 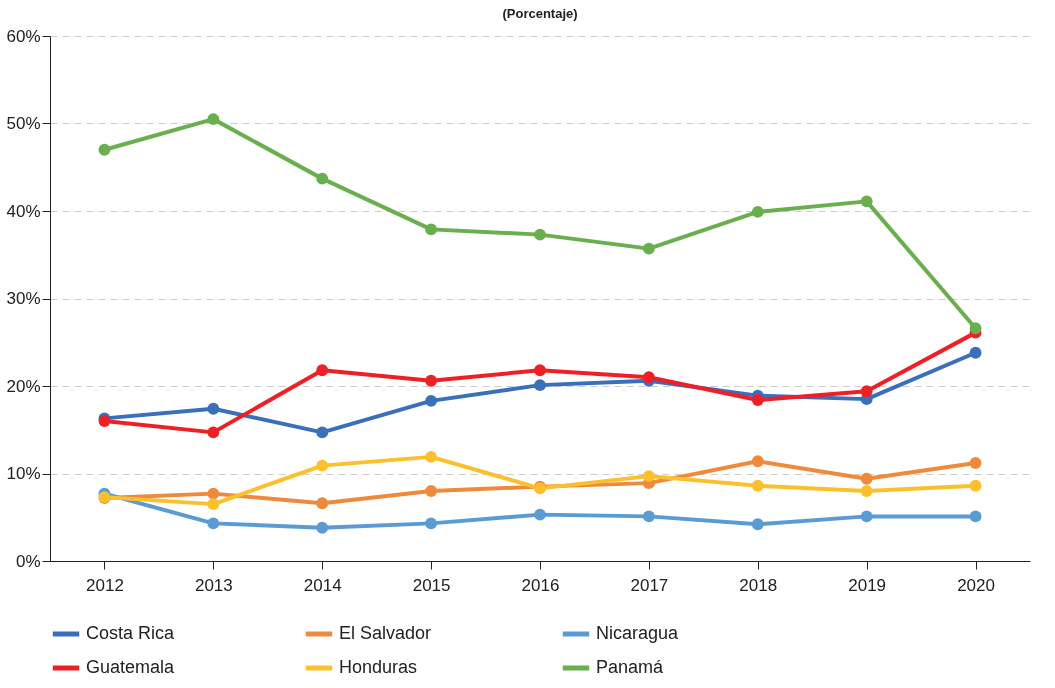 I want to click on x-tick-label: 2013, so click(x=213, y=585).